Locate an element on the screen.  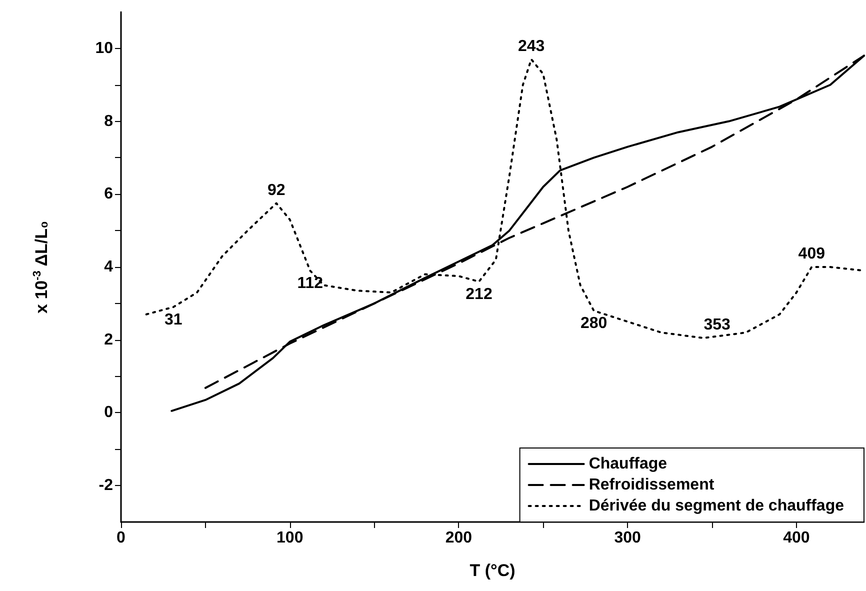
annotation: 280 is located at coordinates (594, 323).